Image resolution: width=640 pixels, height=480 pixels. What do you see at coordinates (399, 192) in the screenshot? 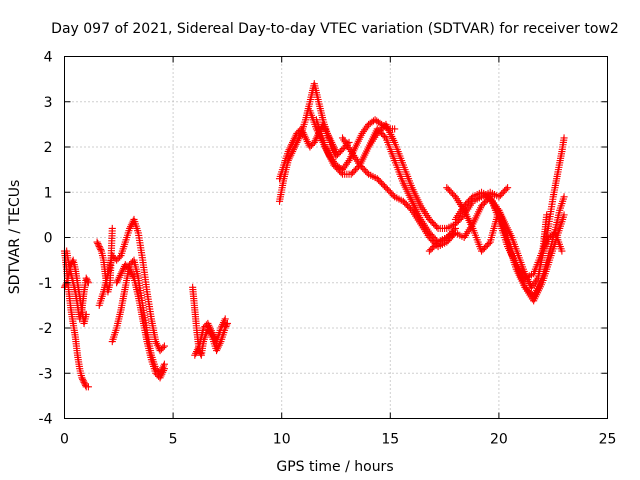
I see `series-seg-n` at bounding box center [399, 192].